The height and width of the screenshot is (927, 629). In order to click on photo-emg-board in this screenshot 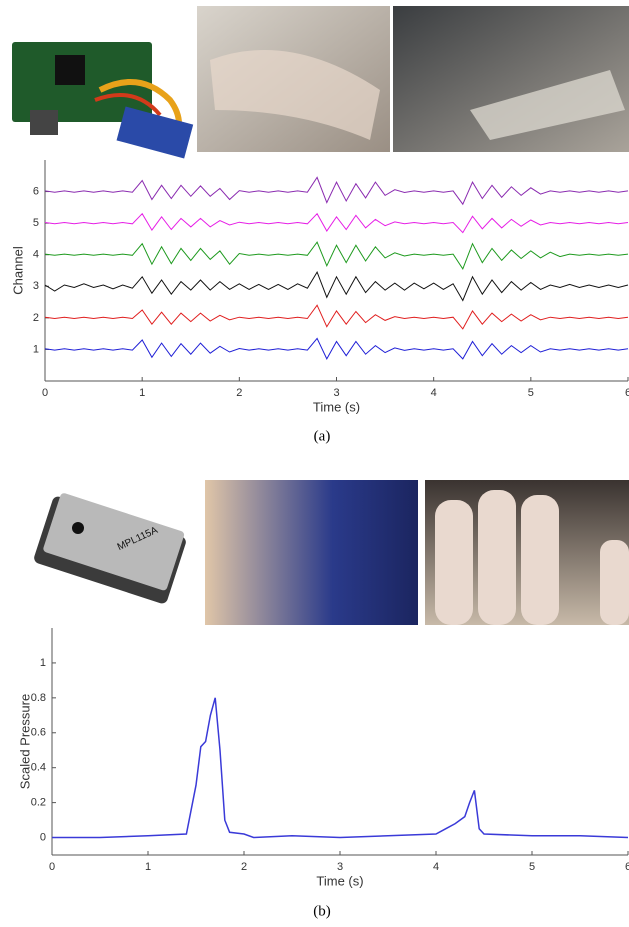, I will do `click(101, 94)`.